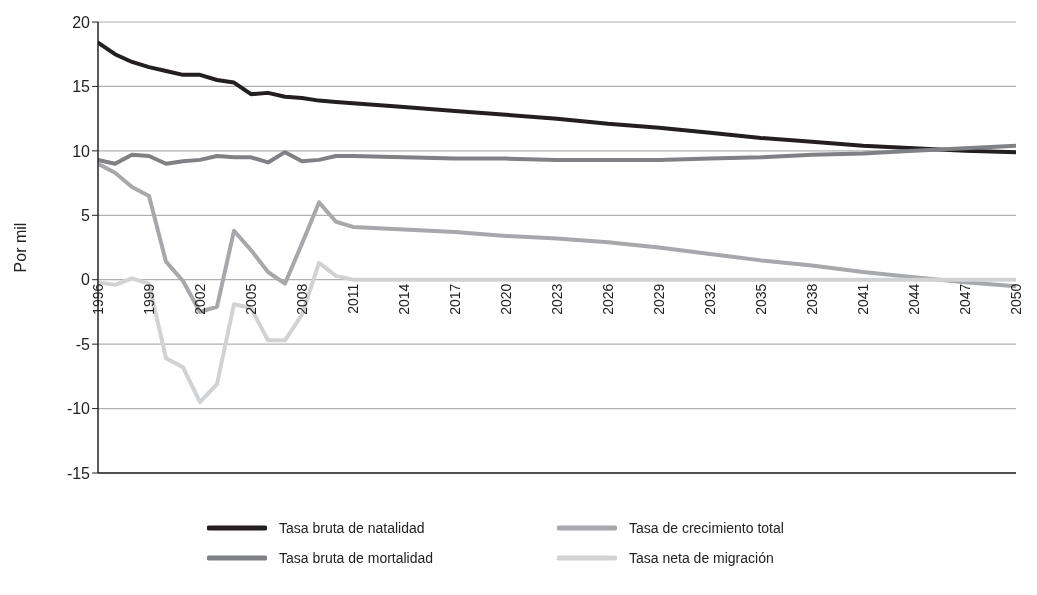 This screenshot has width=1037, height=595. What do you see at coordinates (914, 299) in the screenshot?
I see `x-tick-label: 2044` at bounding box center [914, 299].